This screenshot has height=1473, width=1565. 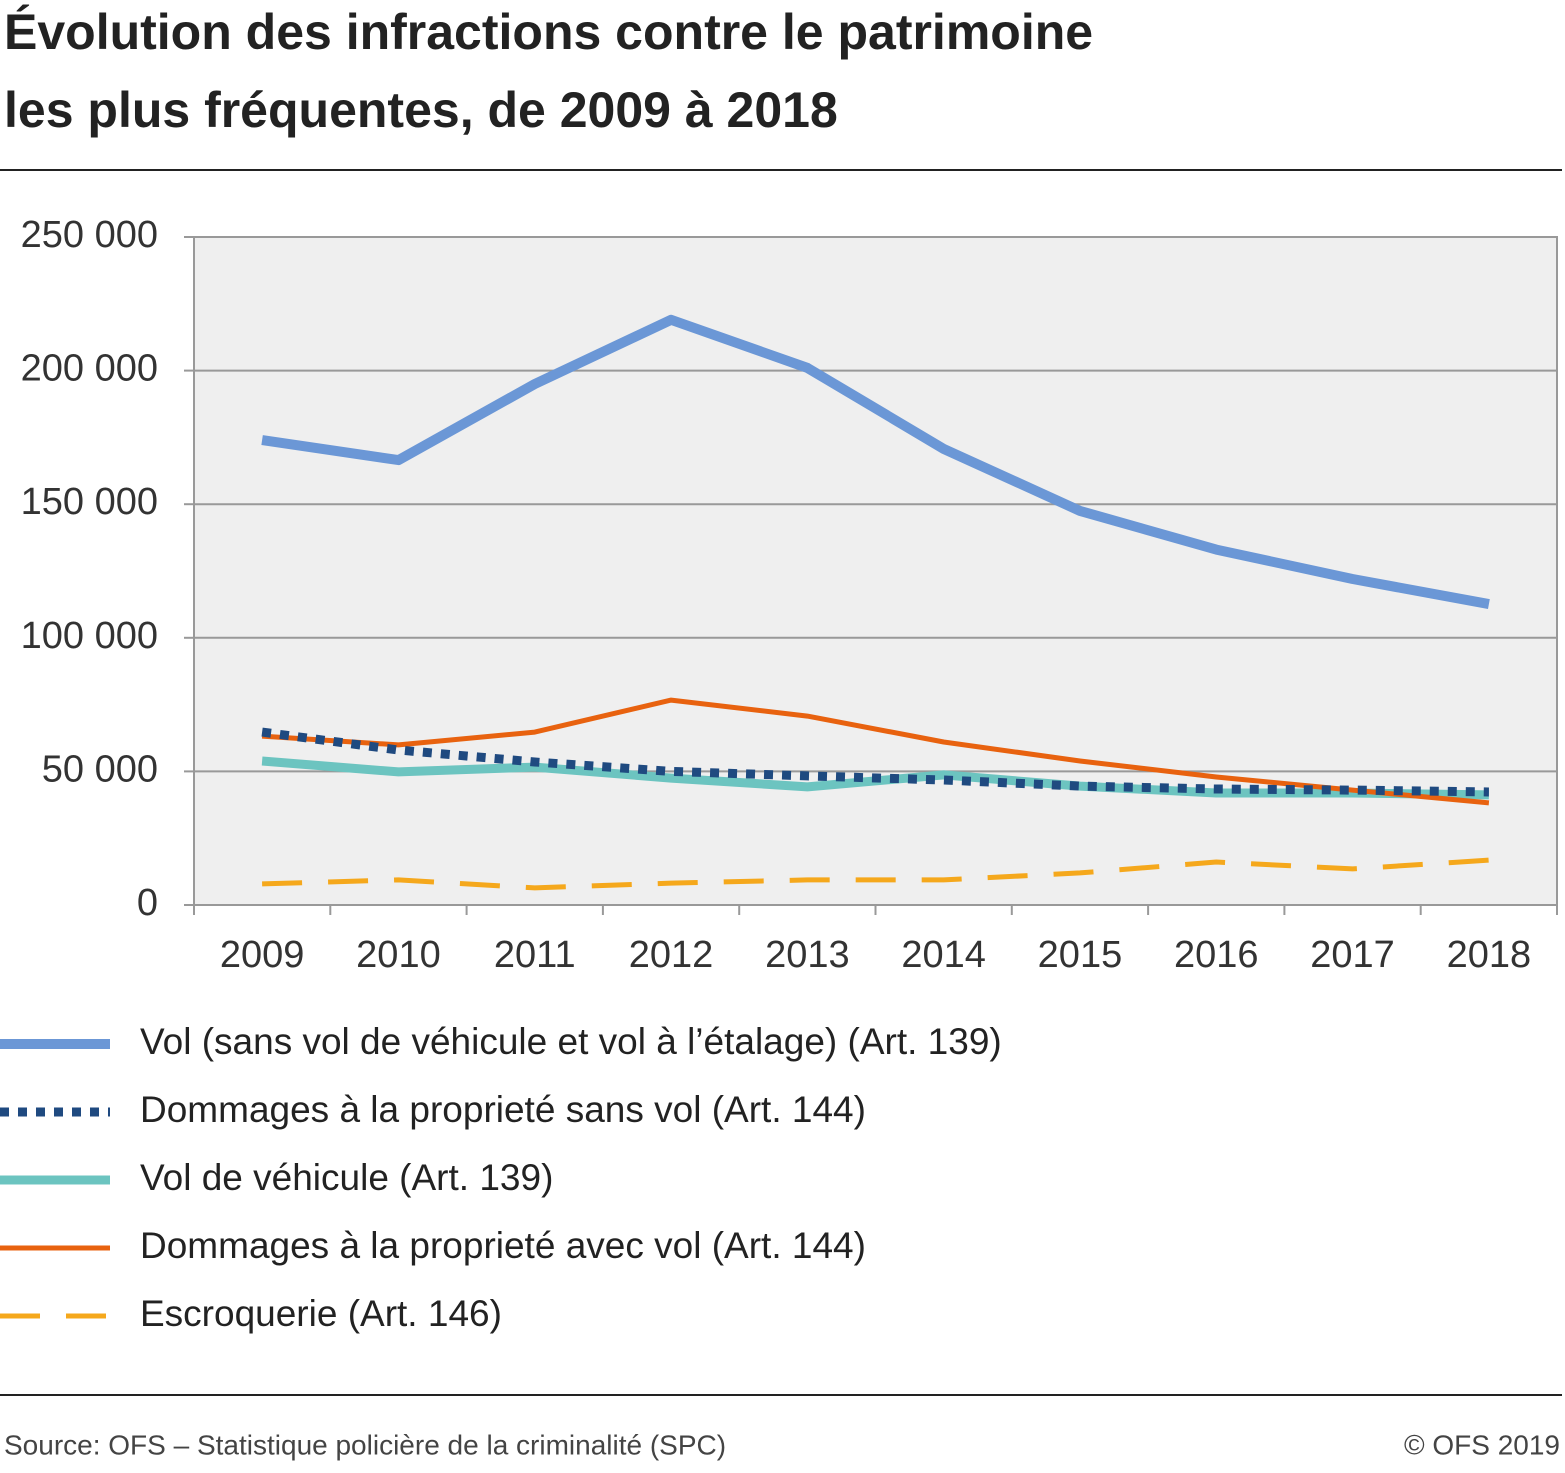 I want to click on x-tick-label: 2016, so click(x=1216, y=955).